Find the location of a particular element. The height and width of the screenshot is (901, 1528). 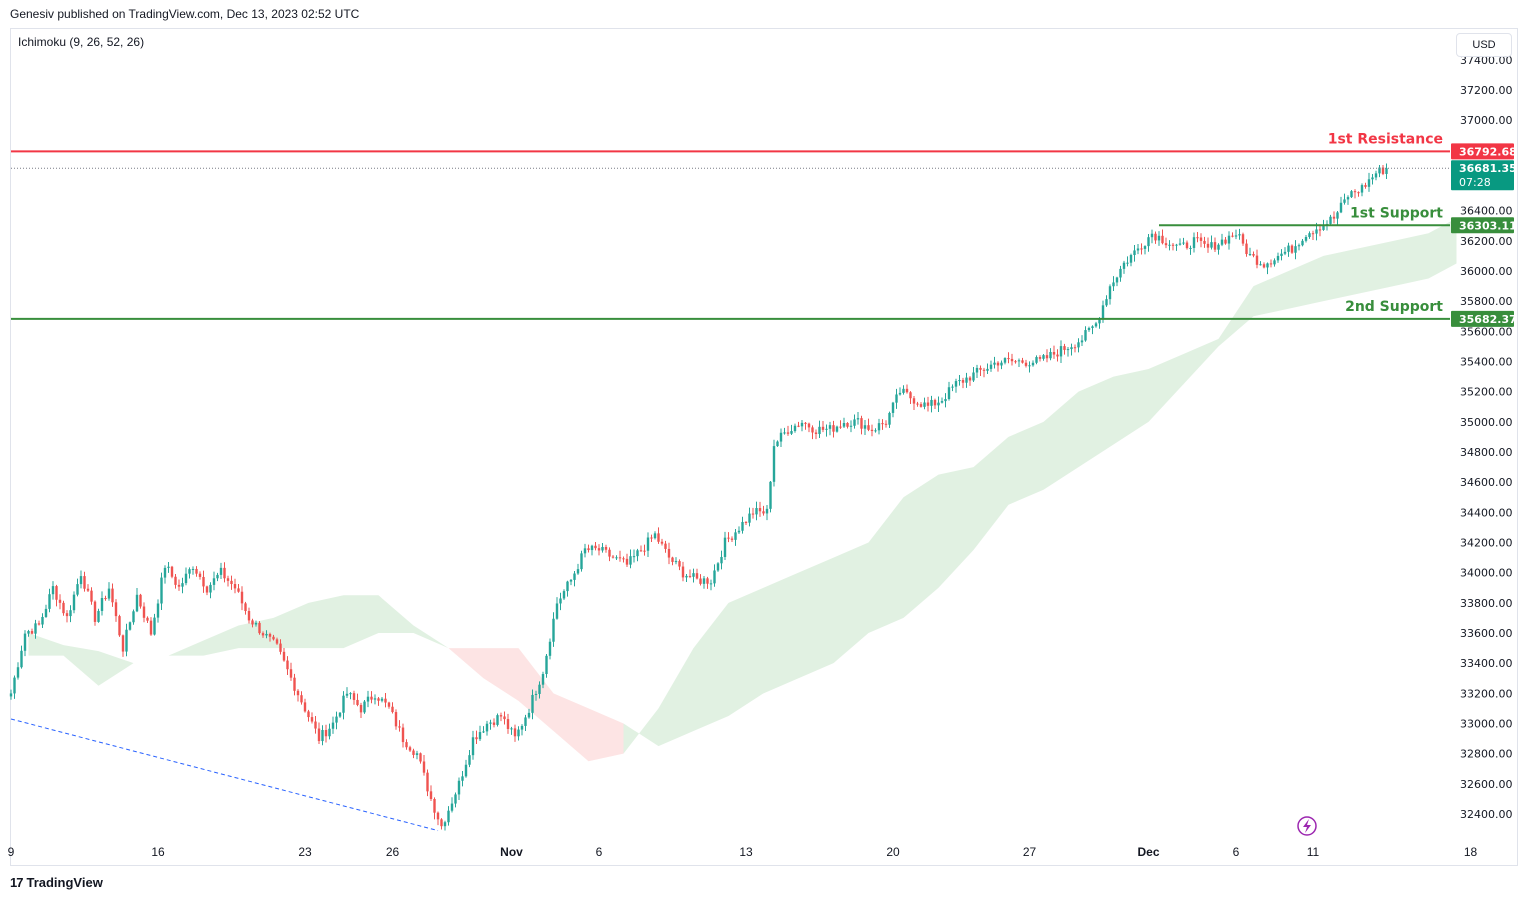

lightning-icon is located at coordinates (1307, 826).